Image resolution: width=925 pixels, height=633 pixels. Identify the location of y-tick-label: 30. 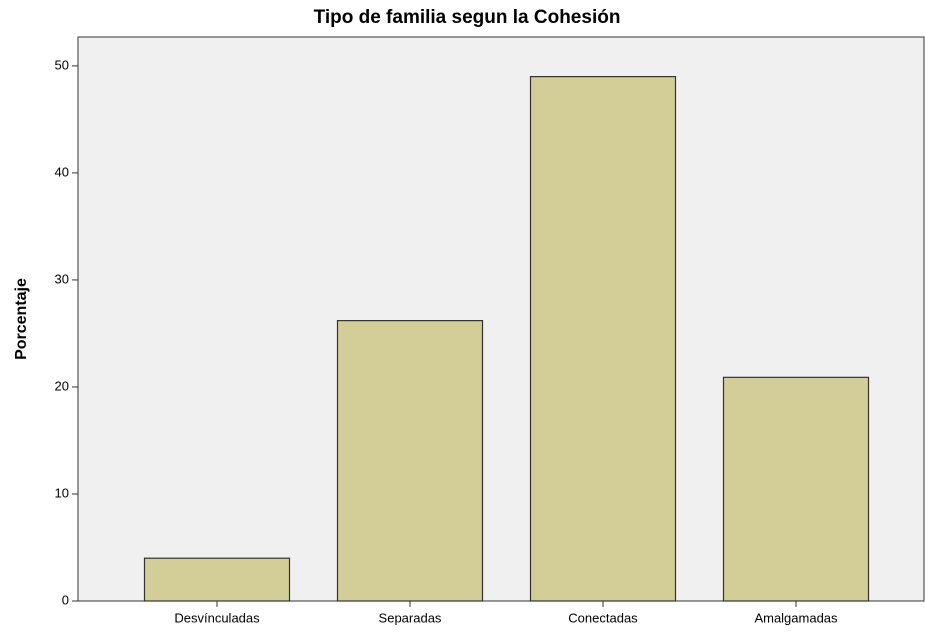
(62, 278).